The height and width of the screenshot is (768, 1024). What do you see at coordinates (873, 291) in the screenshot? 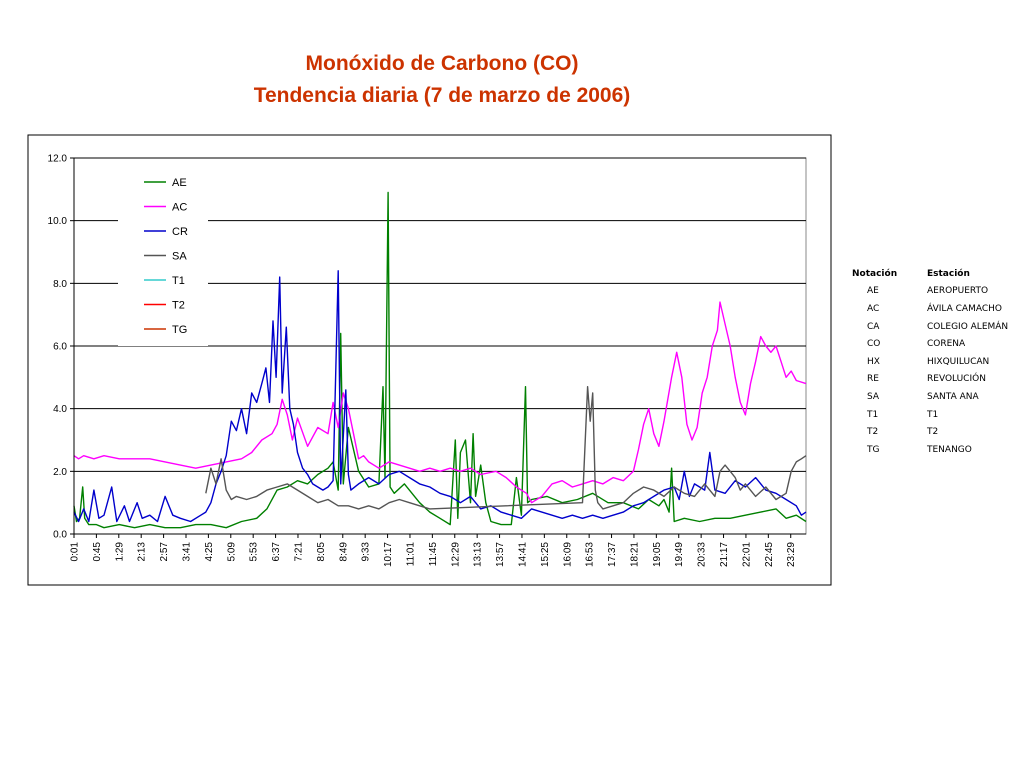
I see `station-code: AE` at bounding box center [873, 291].